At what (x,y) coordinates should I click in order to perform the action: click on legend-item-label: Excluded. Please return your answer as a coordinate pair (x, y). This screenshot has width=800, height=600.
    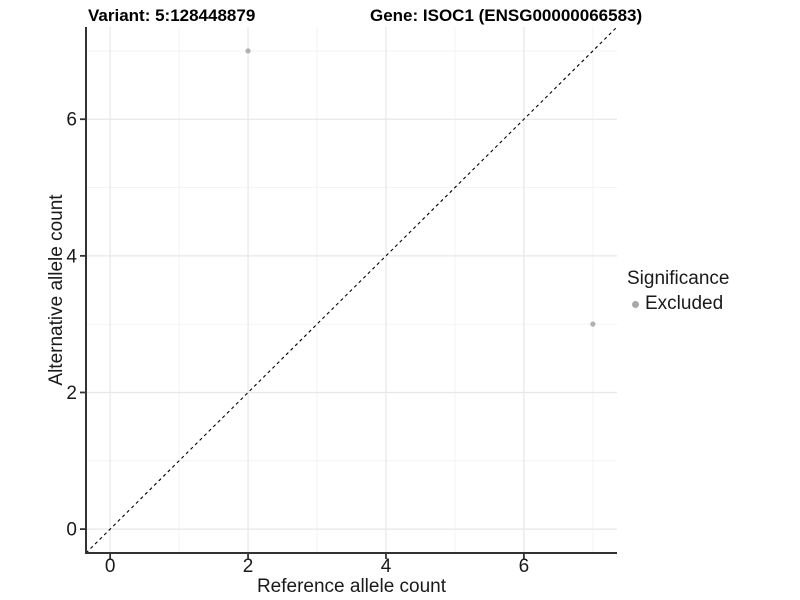
    Looking at the image, I should click on (684, 303).